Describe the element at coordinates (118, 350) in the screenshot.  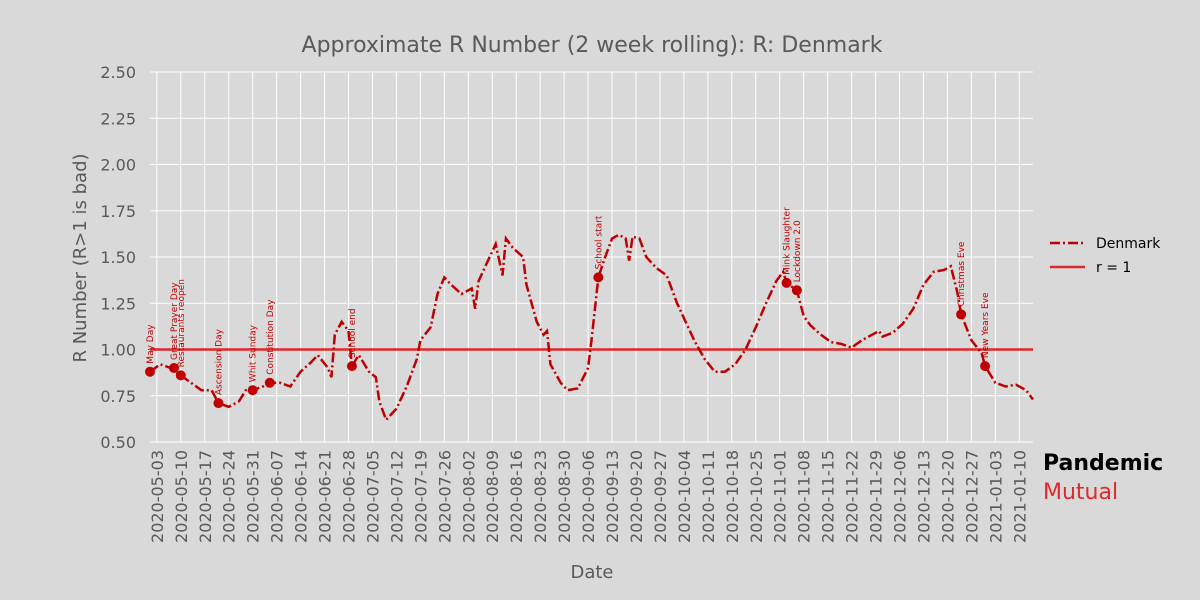
I see `y-tick-label: 1.00` at that location.